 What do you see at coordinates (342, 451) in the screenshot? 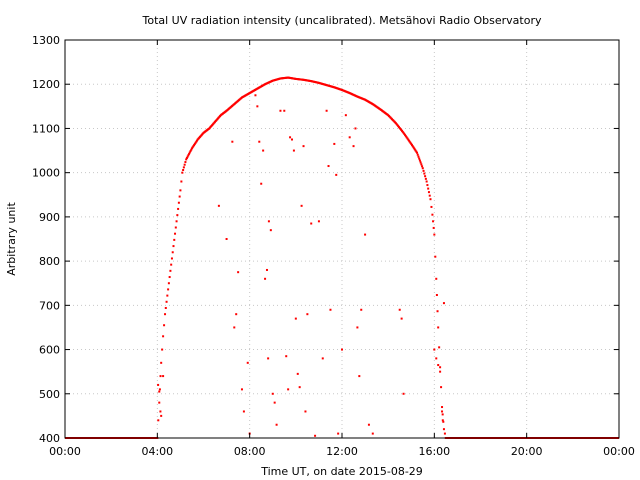
I see `x-tick-label: 12:00` at bounding box center [342, 451].